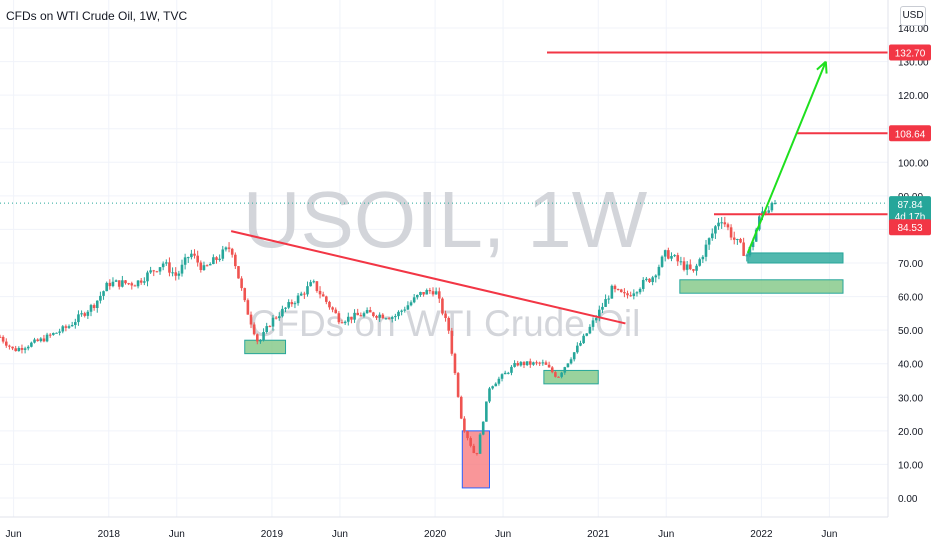 Image resolution: width=932 pixels, height=550 pixels. What do you see at coordinates (913, 16) in the screenshot?
I see `currency-selector: USD` at bounding box center [913, 16].